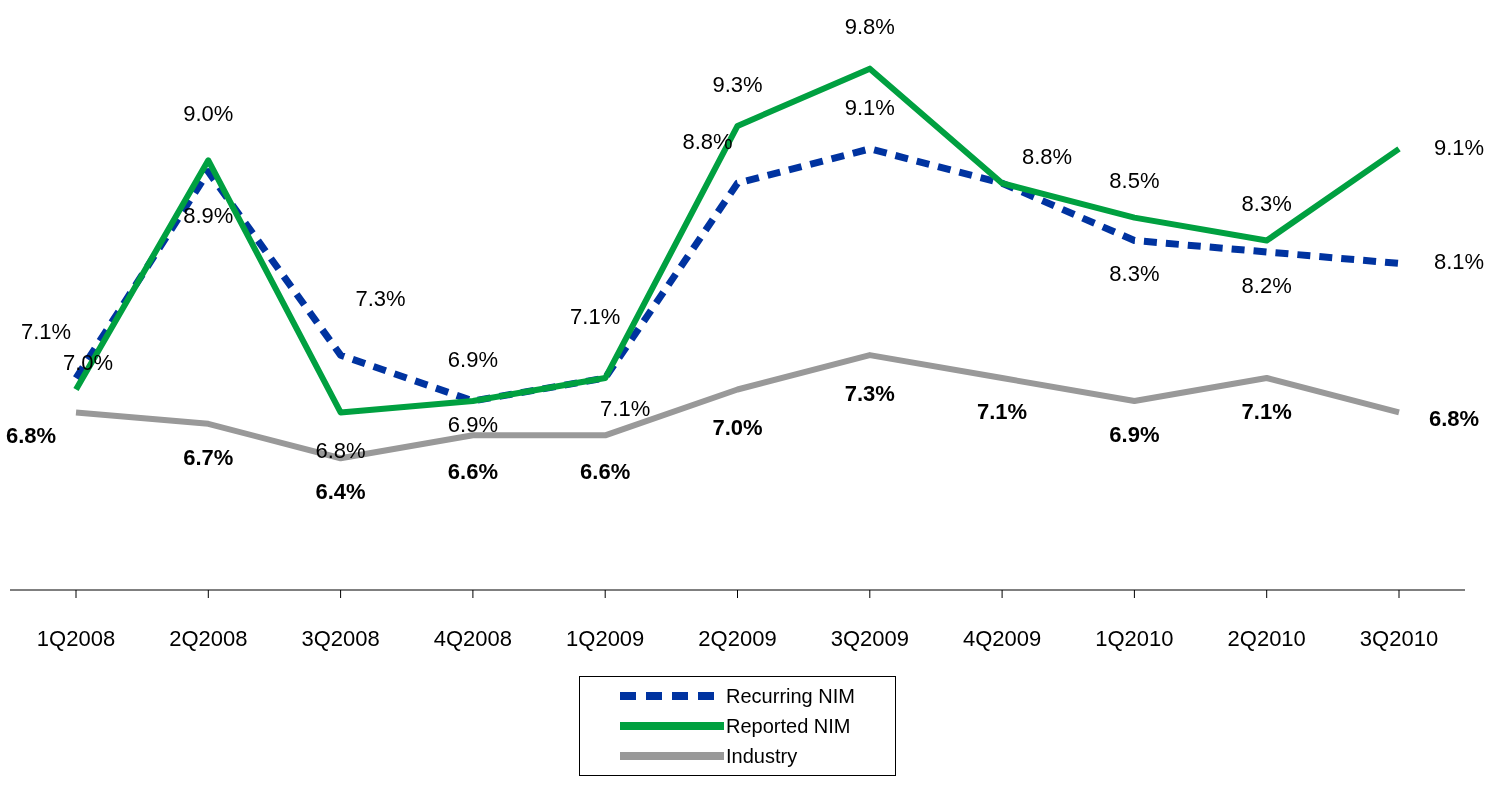  What do you see at coordinates (605, 638) in the screenshot?
I see `x-tick-label: 1Q2009` at bounding box center [605, 638].